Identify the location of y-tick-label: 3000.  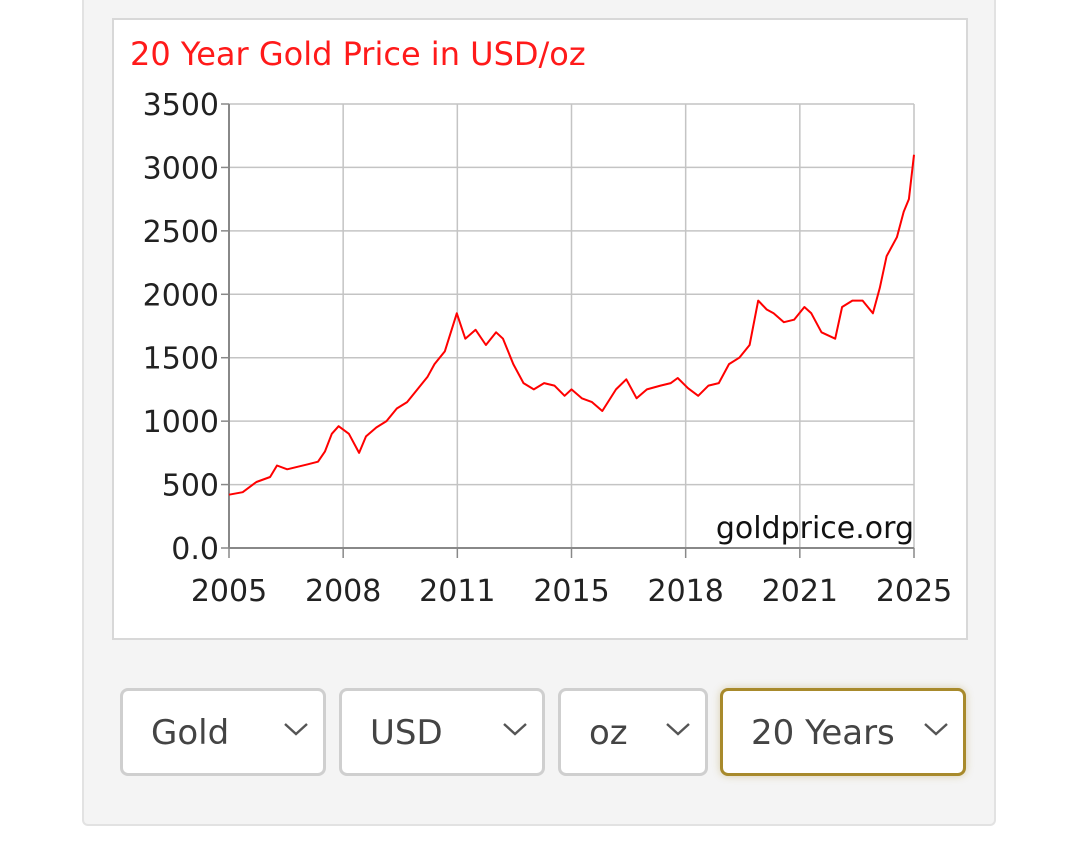
(181, 168).